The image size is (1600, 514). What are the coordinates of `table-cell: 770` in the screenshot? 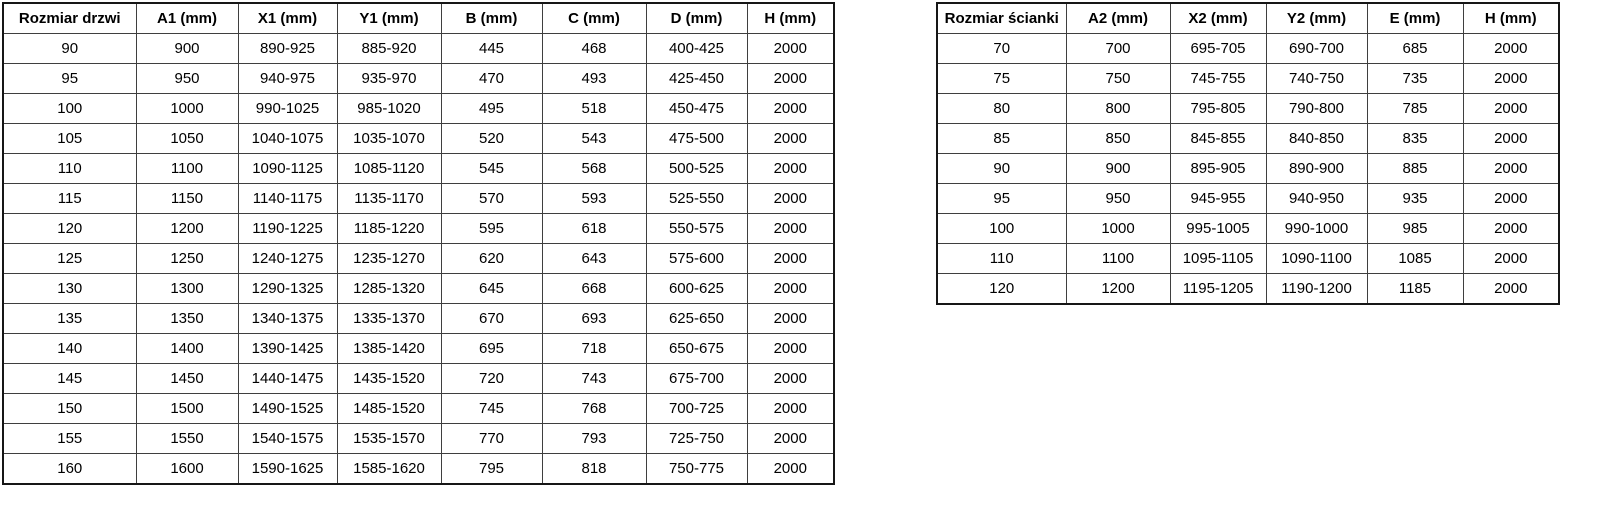 It's located at (491, 438).